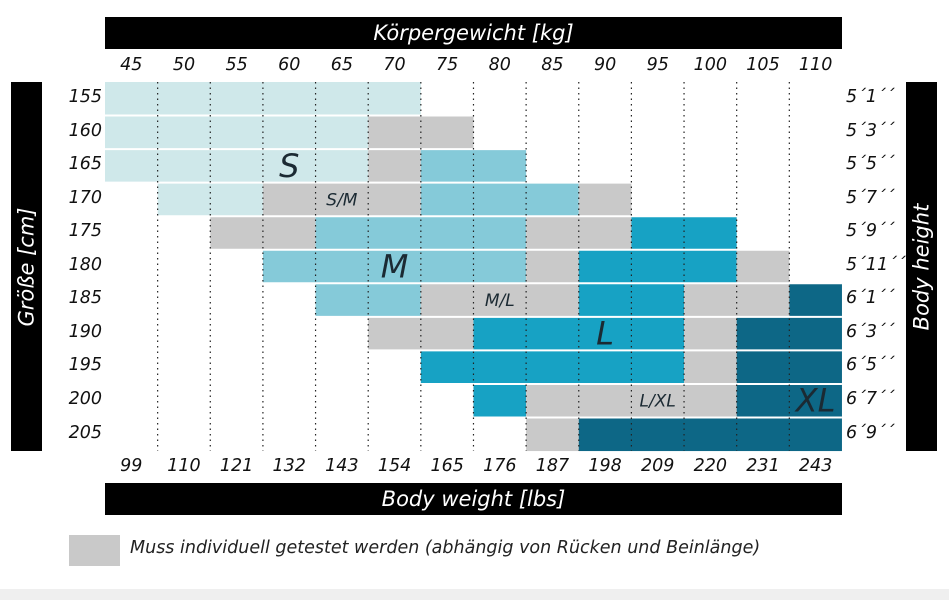 The width and height of the screenshot is (949, 600). What do you see at coordinates (870, 331) in the screenshot?
I see `ft-tick-label: 6´3´´` at bounding box center [870, 331].